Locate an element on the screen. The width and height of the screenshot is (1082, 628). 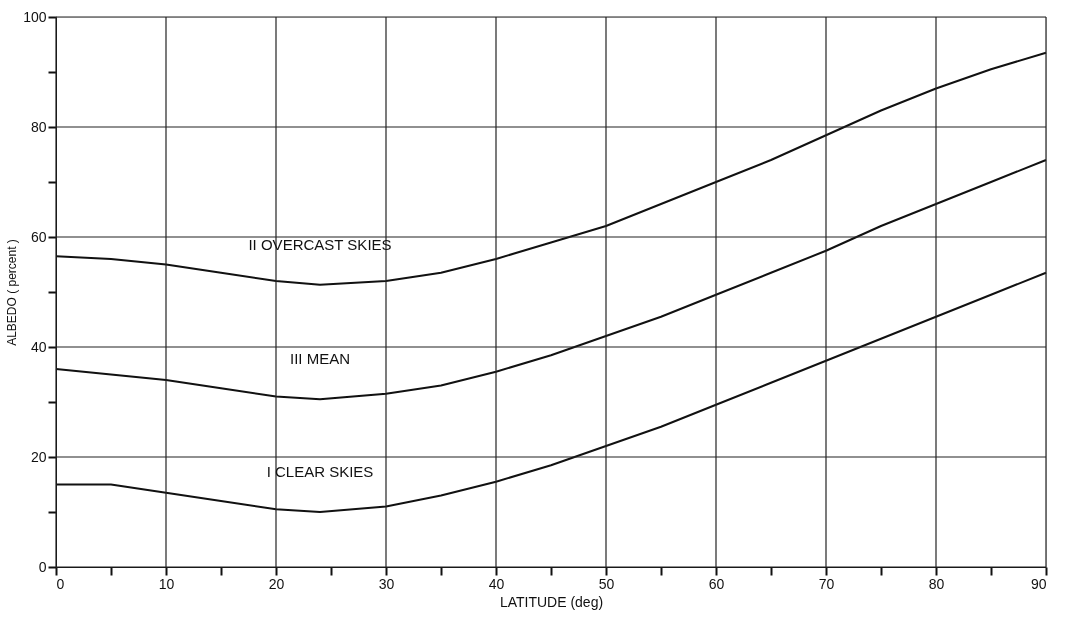
x-tick-label: 70 is located at coordinates (826, 583).